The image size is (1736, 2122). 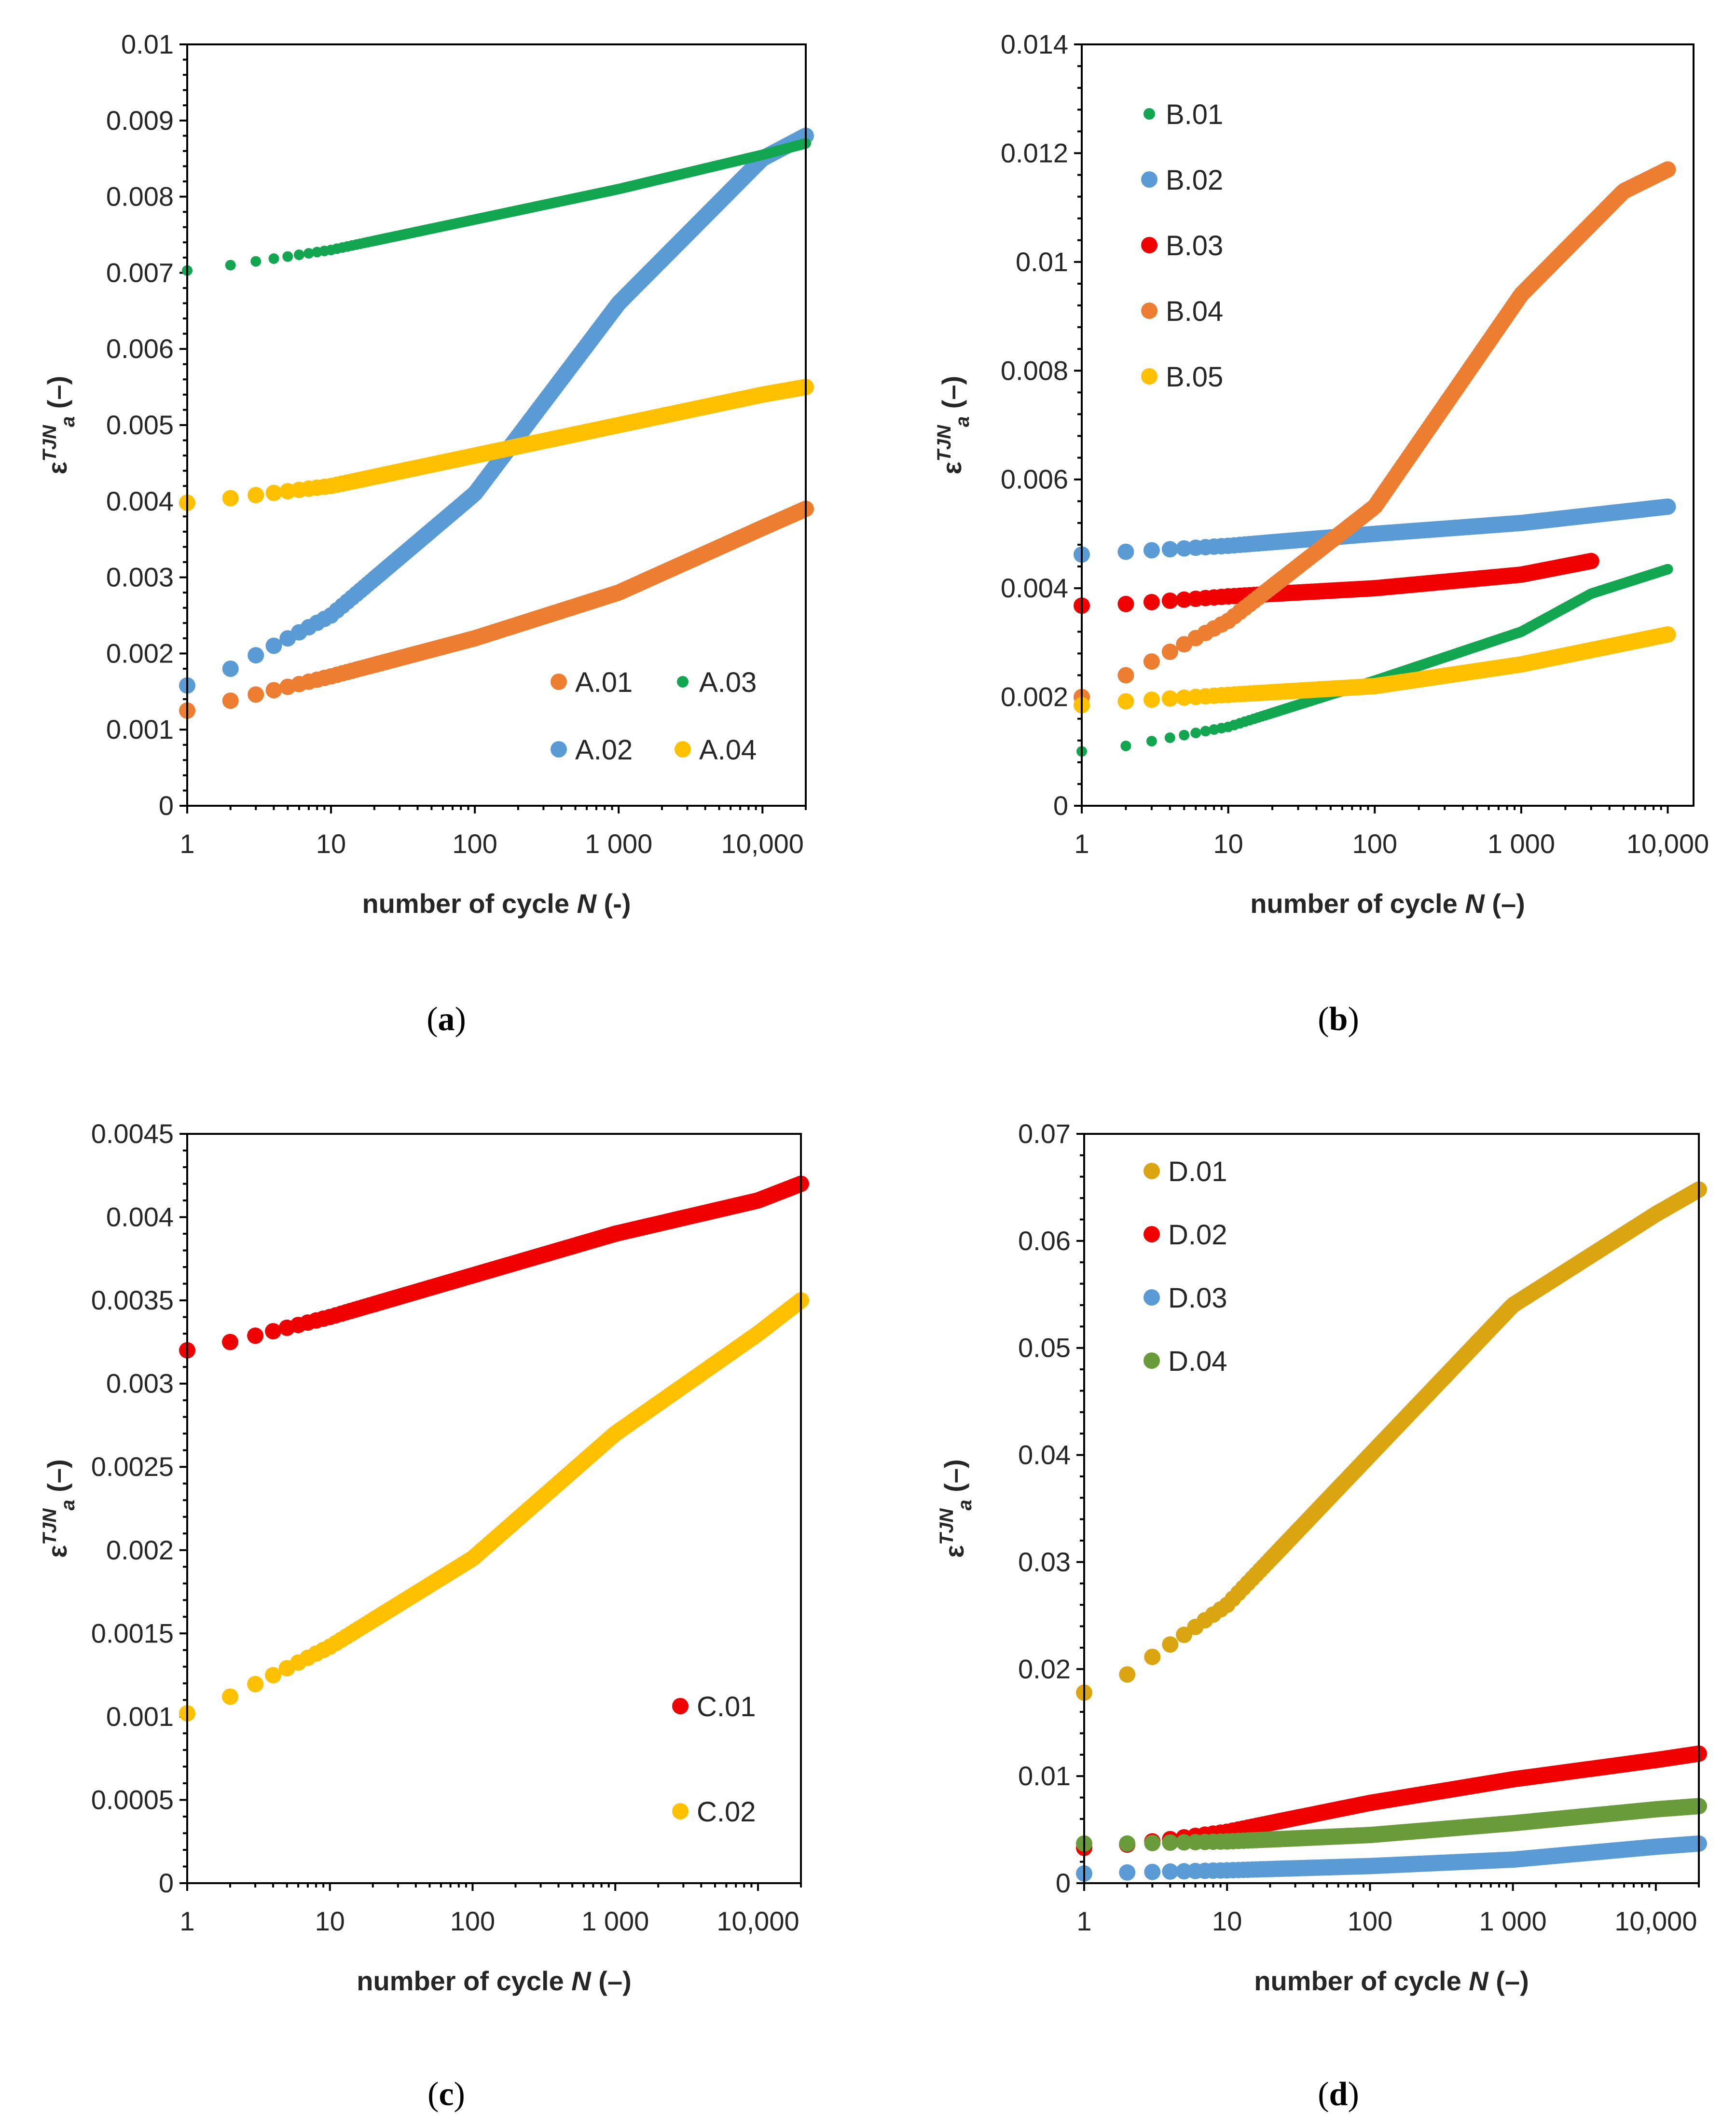 What do you see at coordinates (728, 682) in the screenshot?
I see `legend-label: A.03` at bounding box center [728, 682].